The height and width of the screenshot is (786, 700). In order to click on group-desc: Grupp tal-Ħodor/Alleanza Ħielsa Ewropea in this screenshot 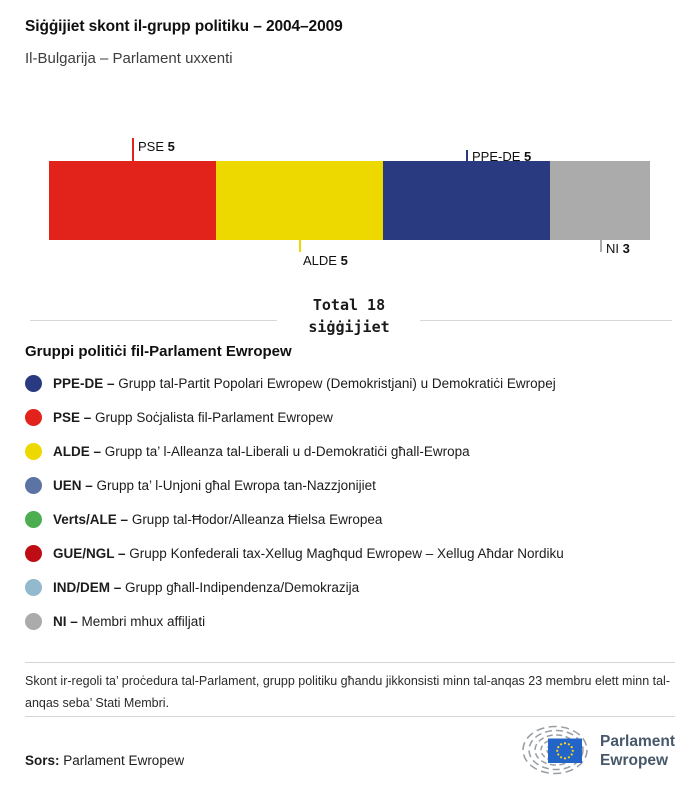, I will do `click(257, 519)`.